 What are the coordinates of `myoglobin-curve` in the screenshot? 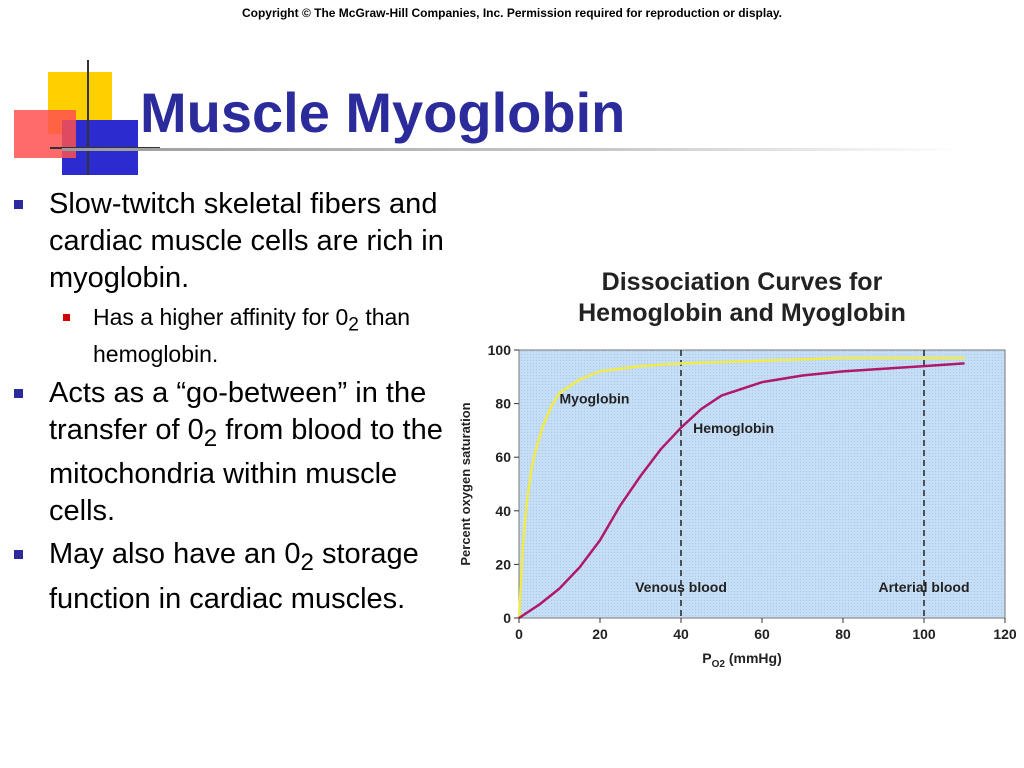 It's located at (741, 487).